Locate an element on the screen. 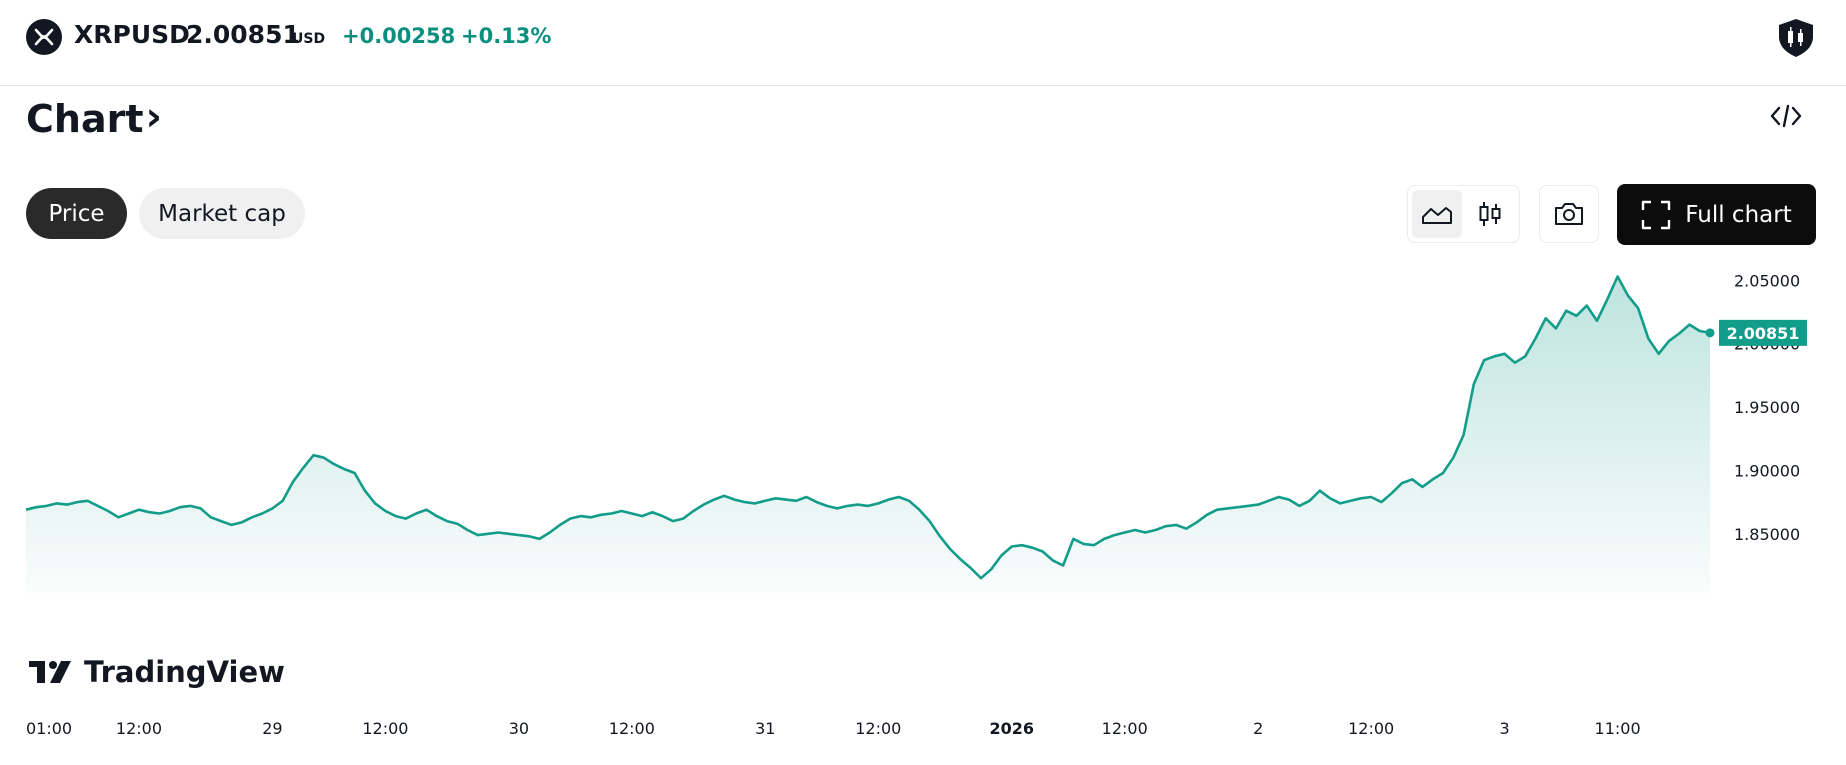  time-axis-tick: 3 is located at coordinates (1505, 728).